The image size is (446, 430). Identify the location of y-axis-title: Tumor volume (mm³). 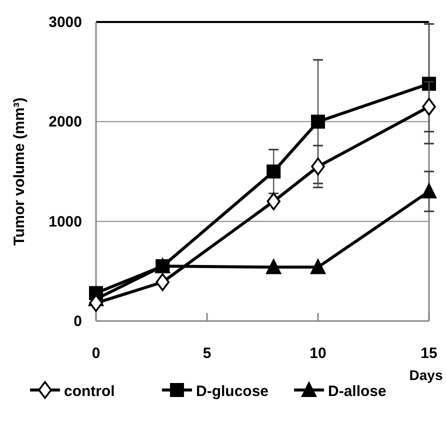
(19, 171).